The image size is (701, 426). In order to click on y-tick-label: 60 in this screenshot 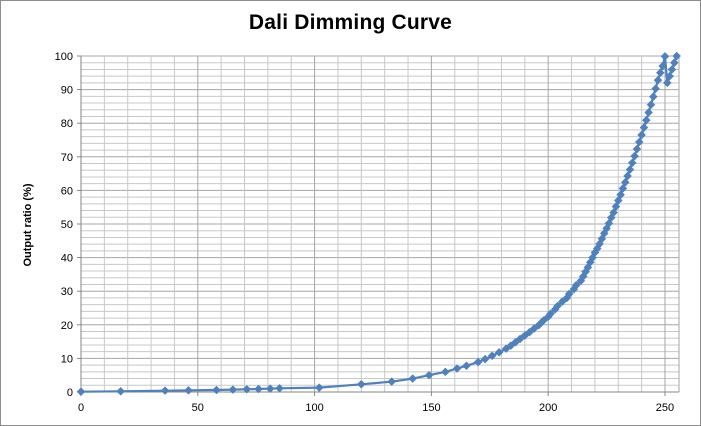, I will do `click(67, 191)`.